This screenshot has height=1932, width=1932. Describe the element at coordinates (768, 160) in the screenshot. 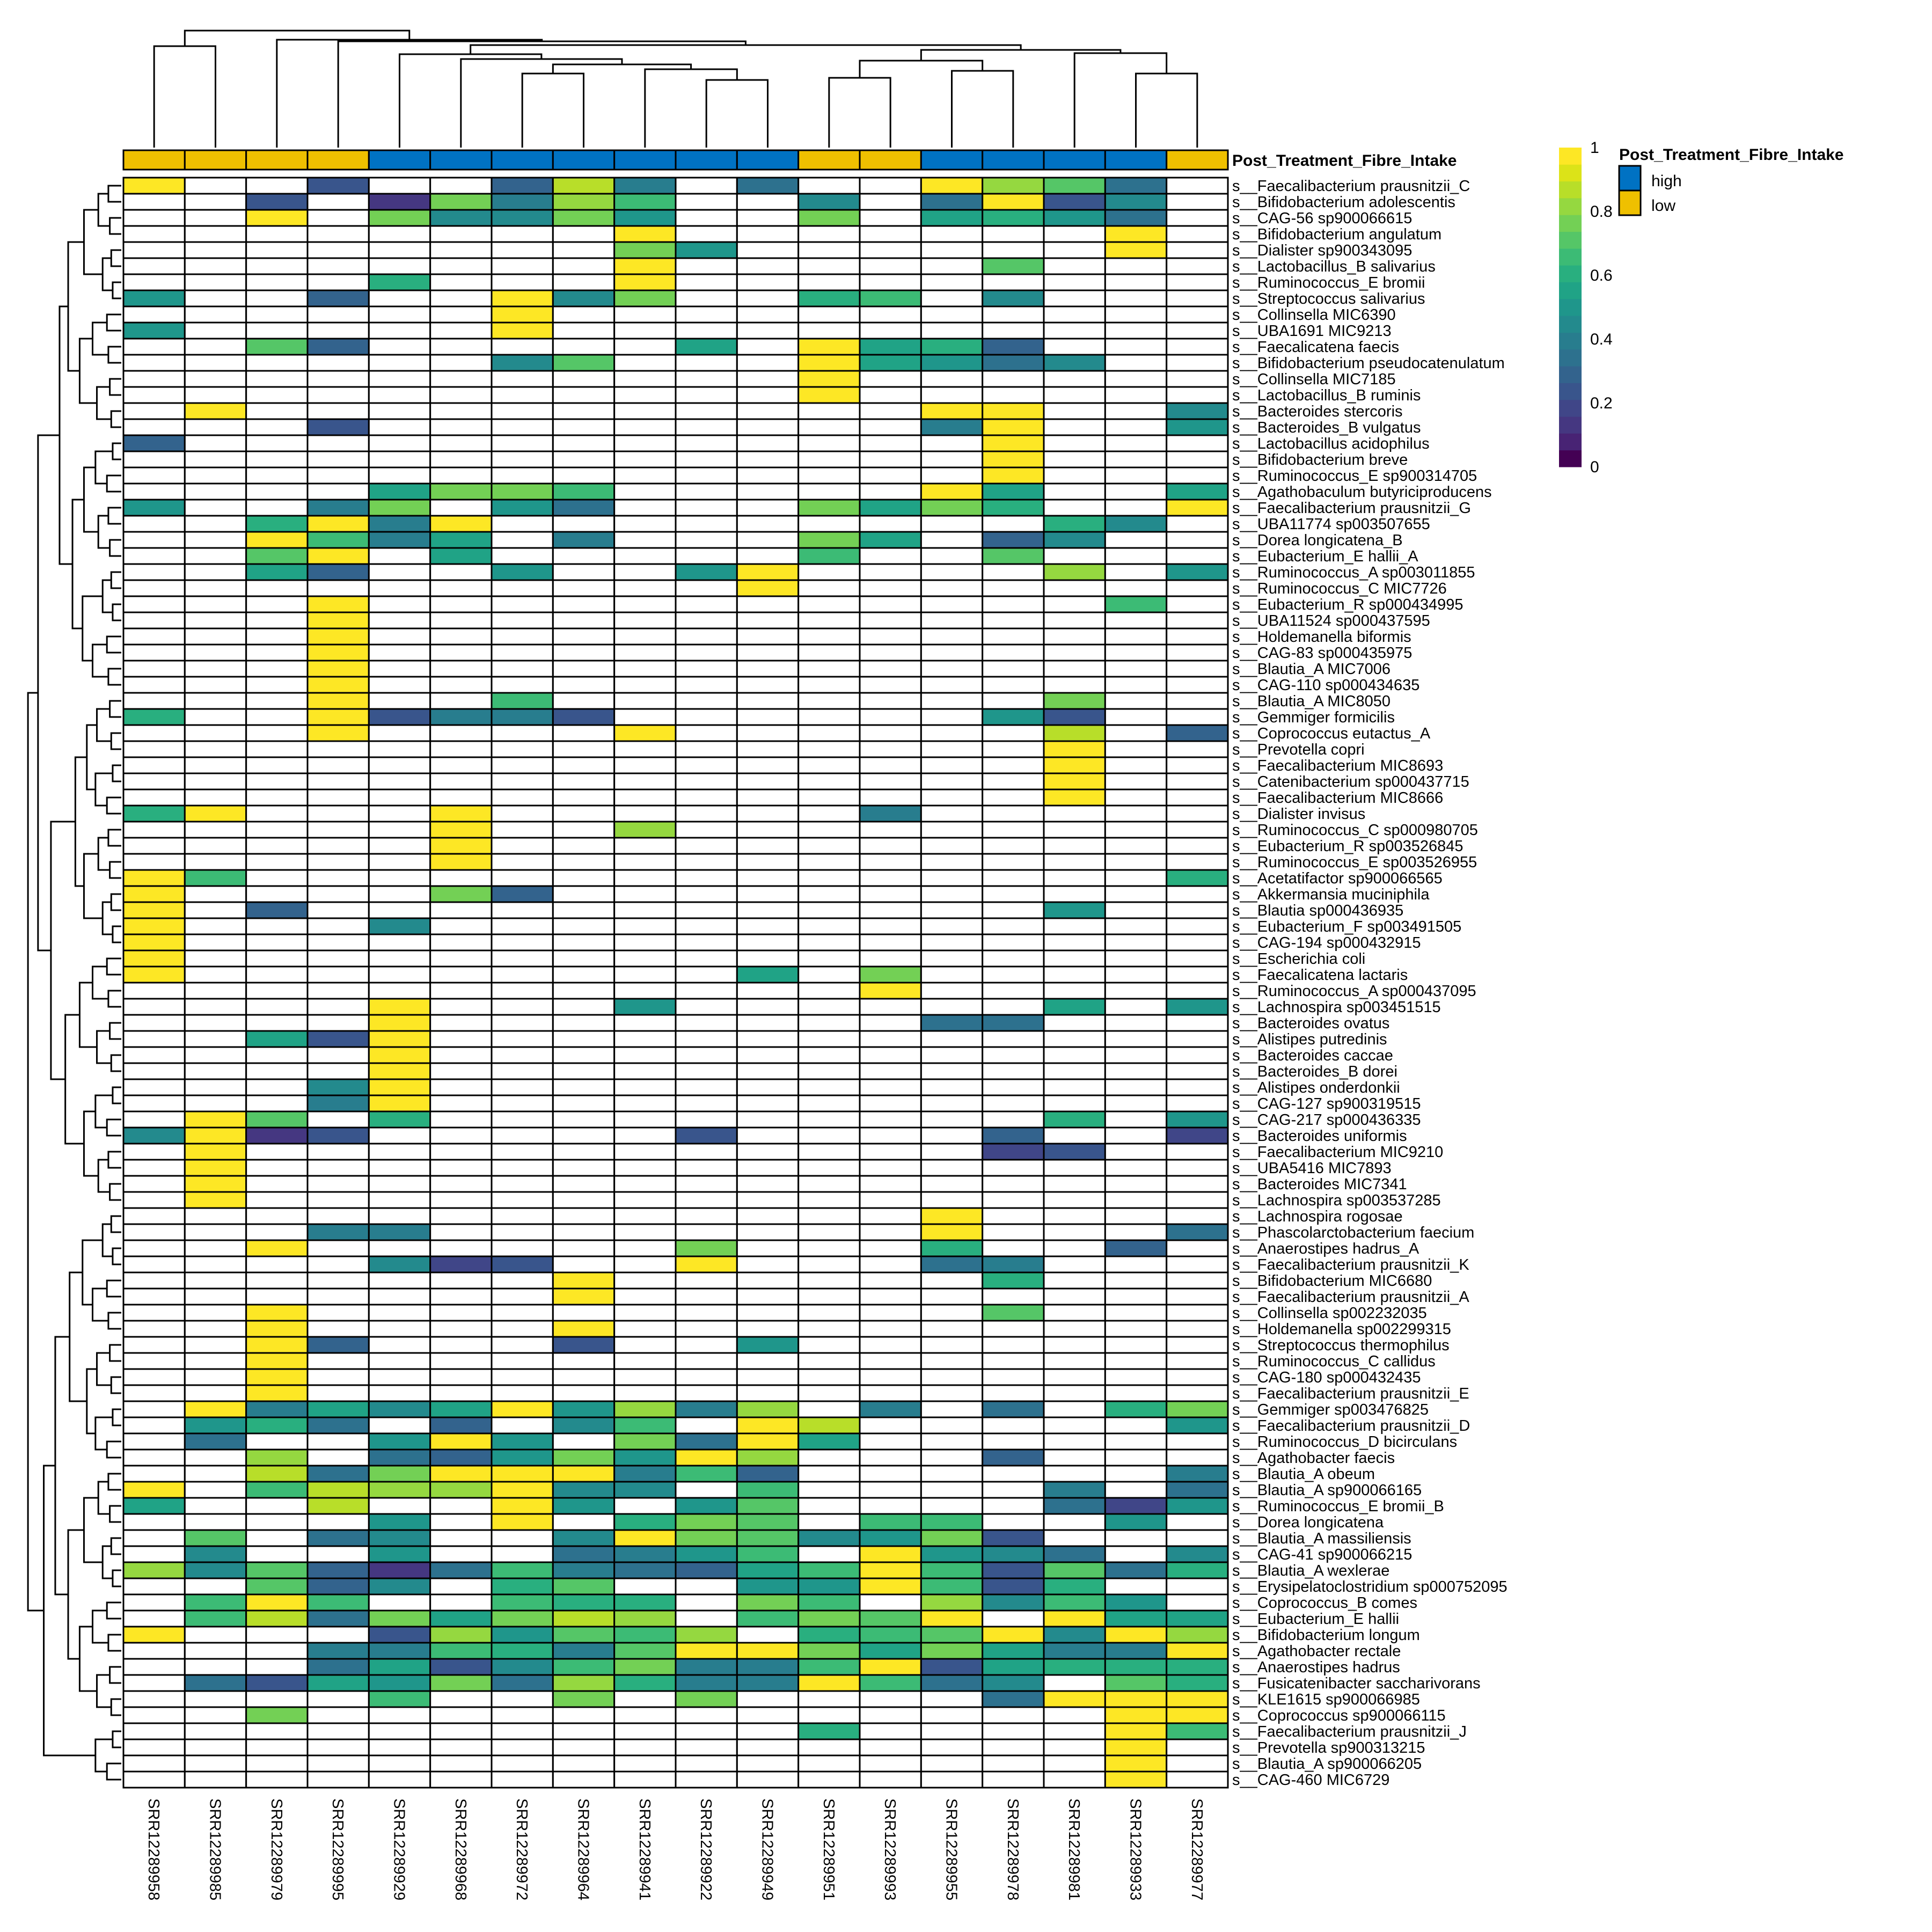

I see `annotation-cell-high` at that location.